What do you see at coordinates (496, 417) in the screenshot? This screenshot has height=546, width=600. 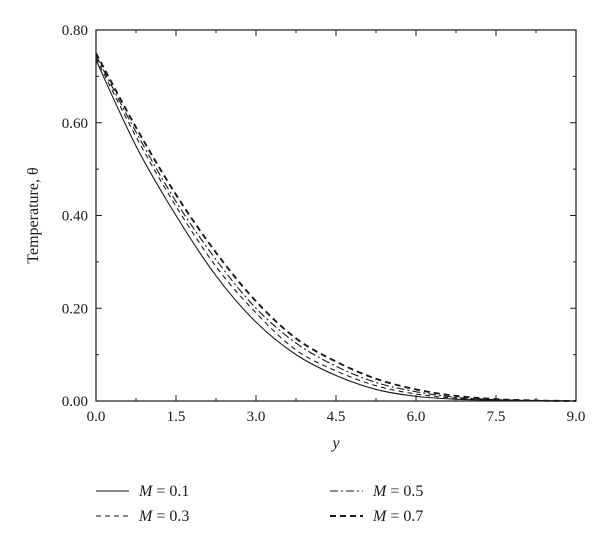 I see `x-tick-label: 7.5` at bounding box center [496, 417].